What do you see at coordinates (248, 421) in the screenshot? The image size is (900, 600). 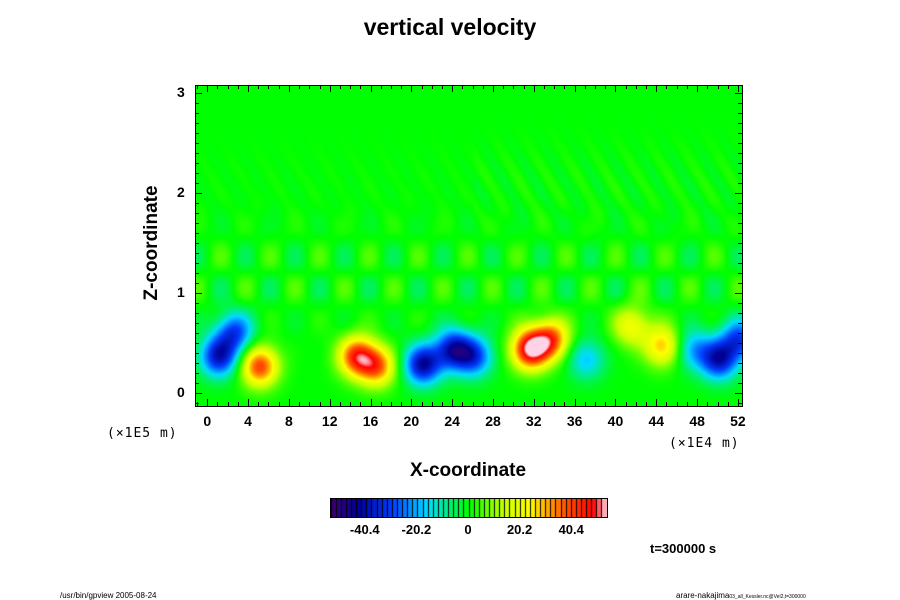 I see `x-tick-label: 4` at bounding box center [248, 421].